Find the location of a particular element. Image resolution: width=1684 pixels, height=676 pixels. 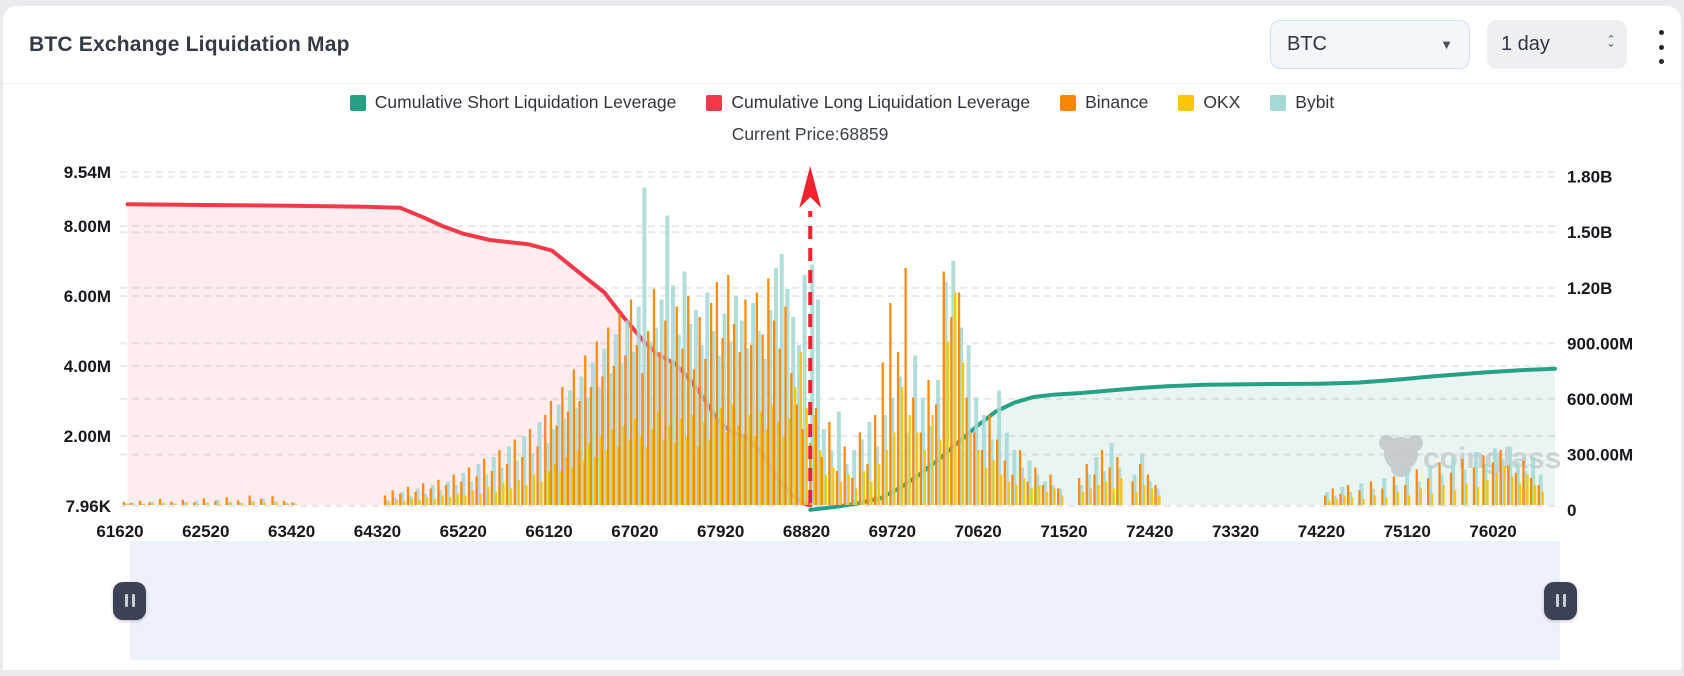

svg-text: 66120 is located at coordinates (548, 531).